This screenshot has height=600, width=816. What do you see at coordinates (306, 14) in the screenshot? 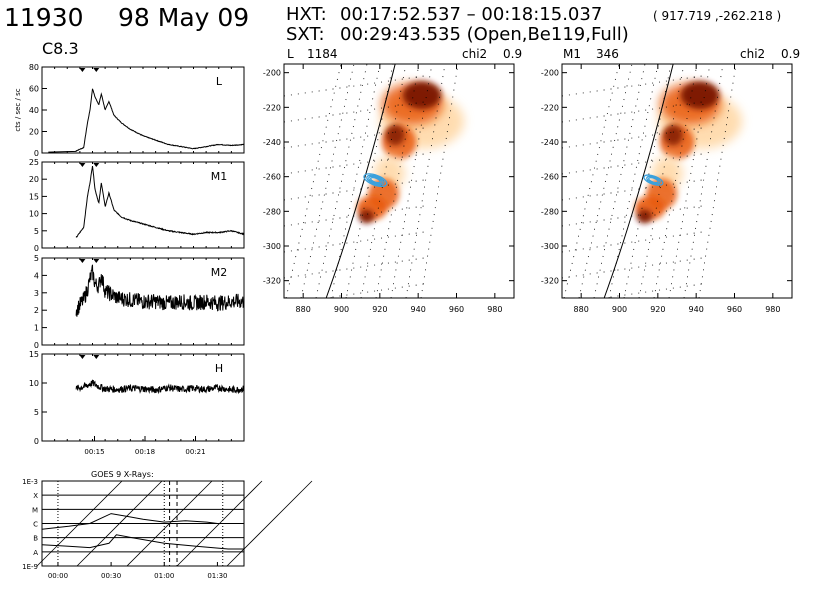
I see `hxt-label: HXT:` at bounding box center [306, 14].